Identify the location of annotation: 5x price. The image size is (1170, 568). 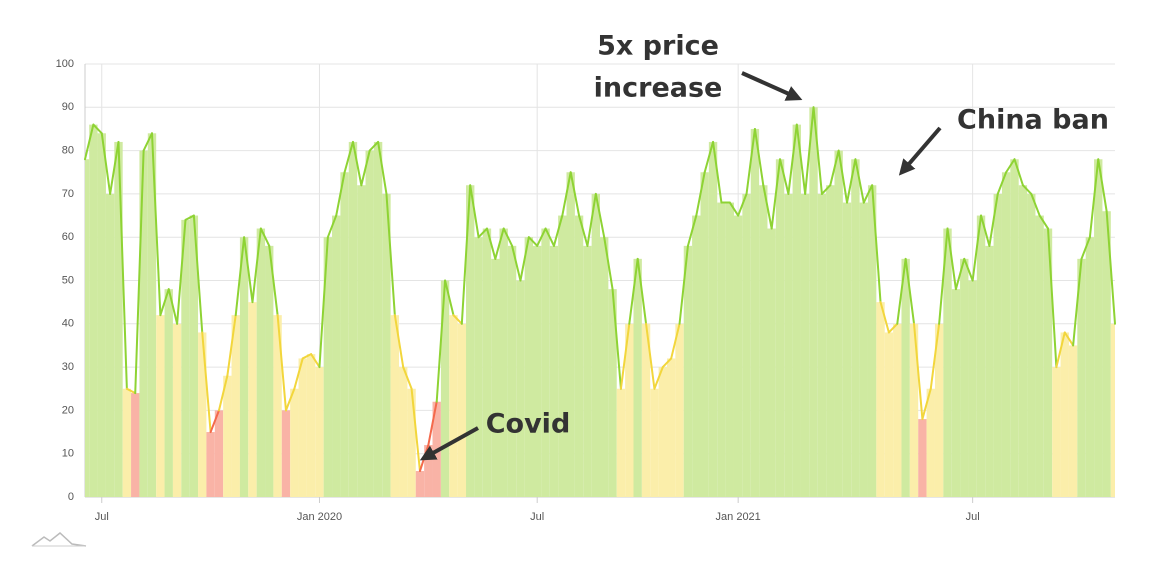
(658, 46).